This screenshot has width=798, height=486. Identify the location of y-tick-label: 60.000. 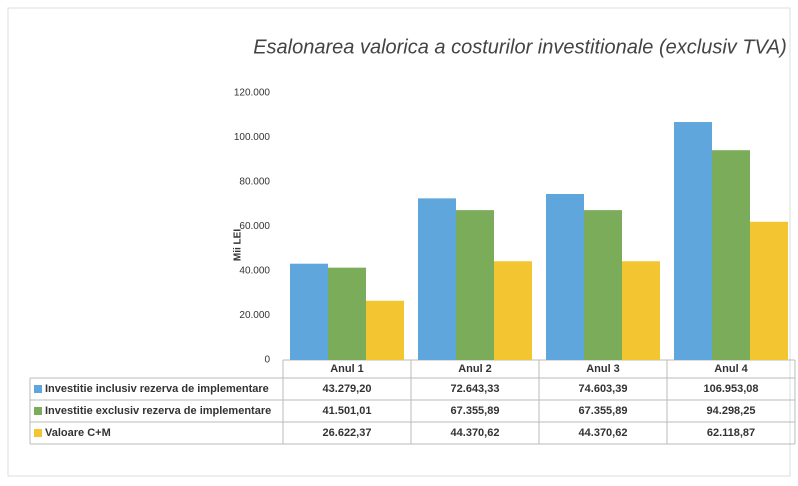
(254, 226).